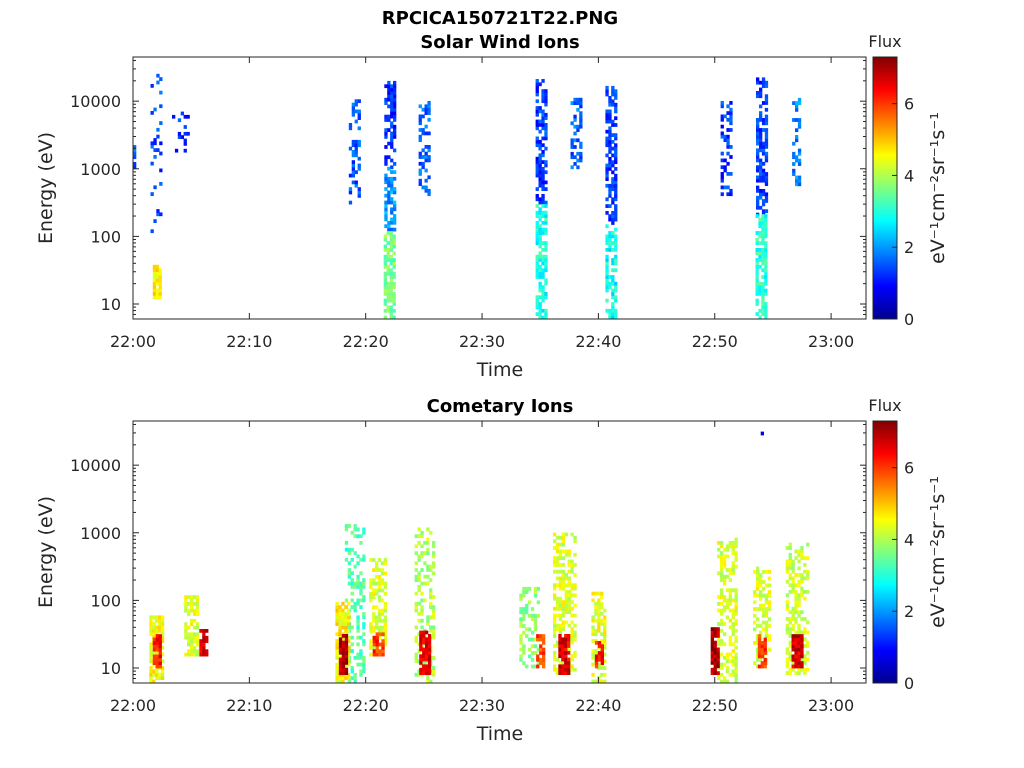 The image size is (1024, 768). Describe the element at coordinates (95, 465) in the screenshot. I see `y-tick-label: 10000` at that location.